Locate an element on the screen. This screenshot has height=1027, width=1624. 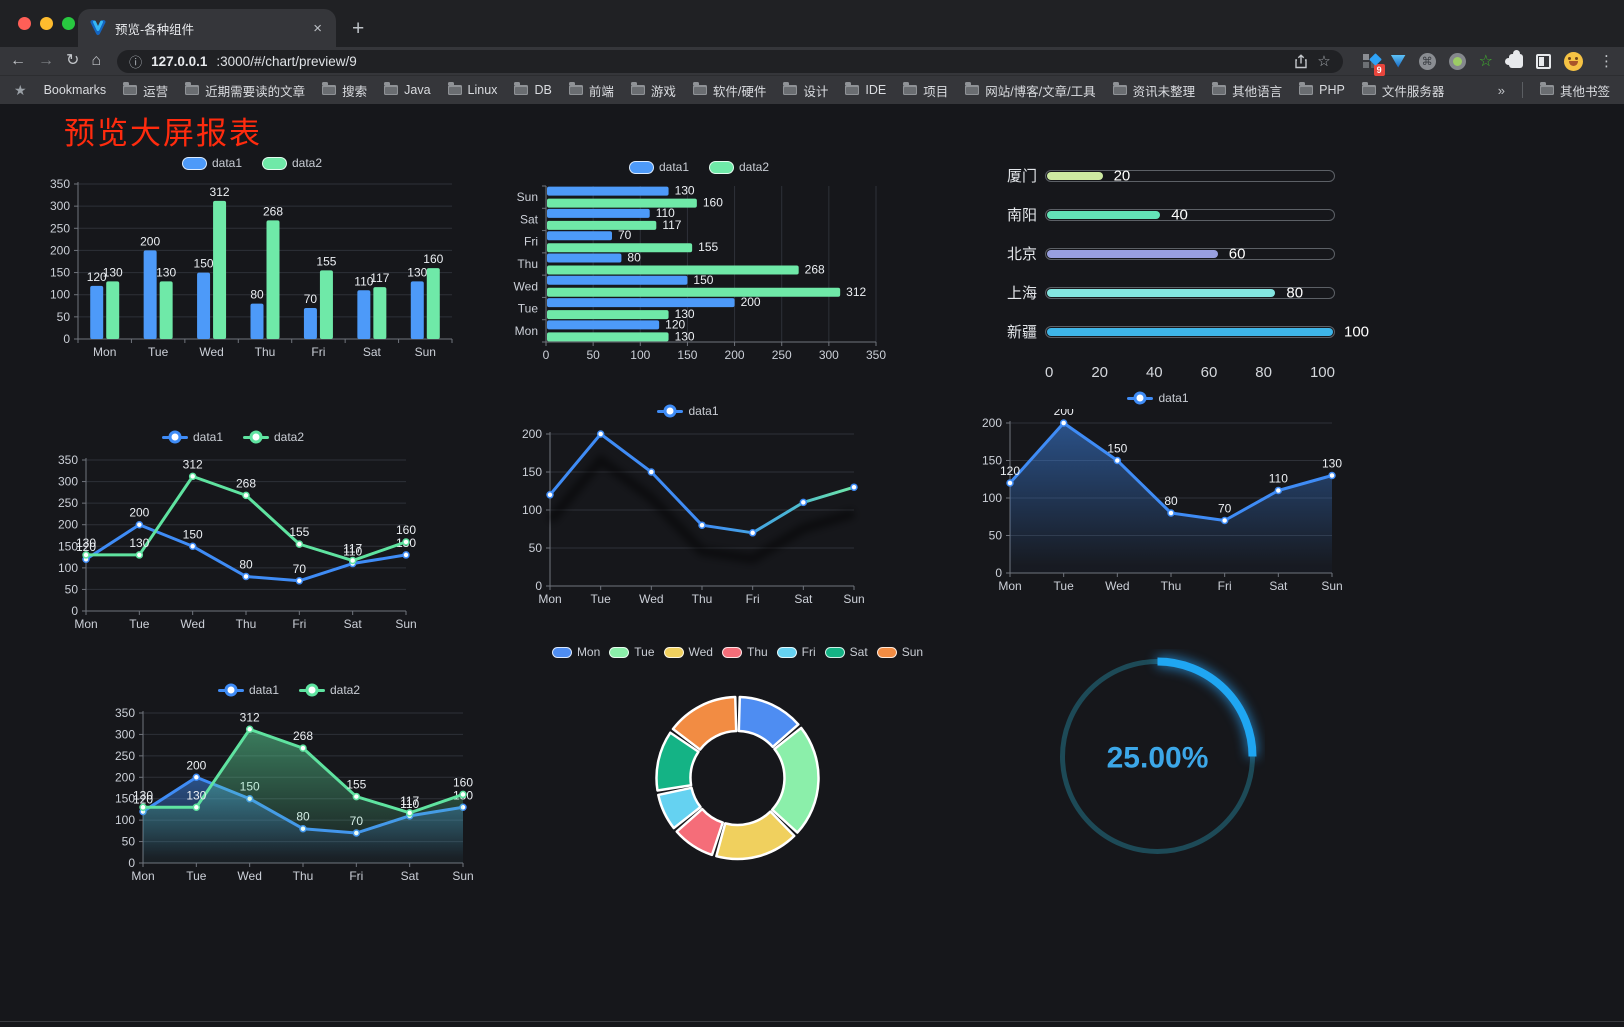
bookmark-folder-item: Java is located at coordinates (407, 89).